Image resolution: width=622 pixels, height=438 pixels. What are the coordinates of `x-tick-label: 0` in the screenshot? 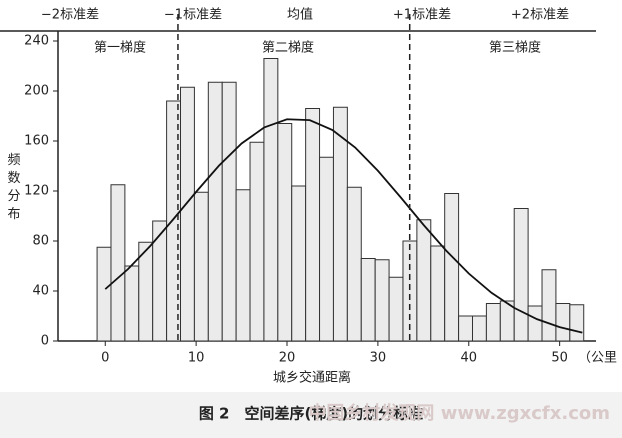 It's located at (105, 358).